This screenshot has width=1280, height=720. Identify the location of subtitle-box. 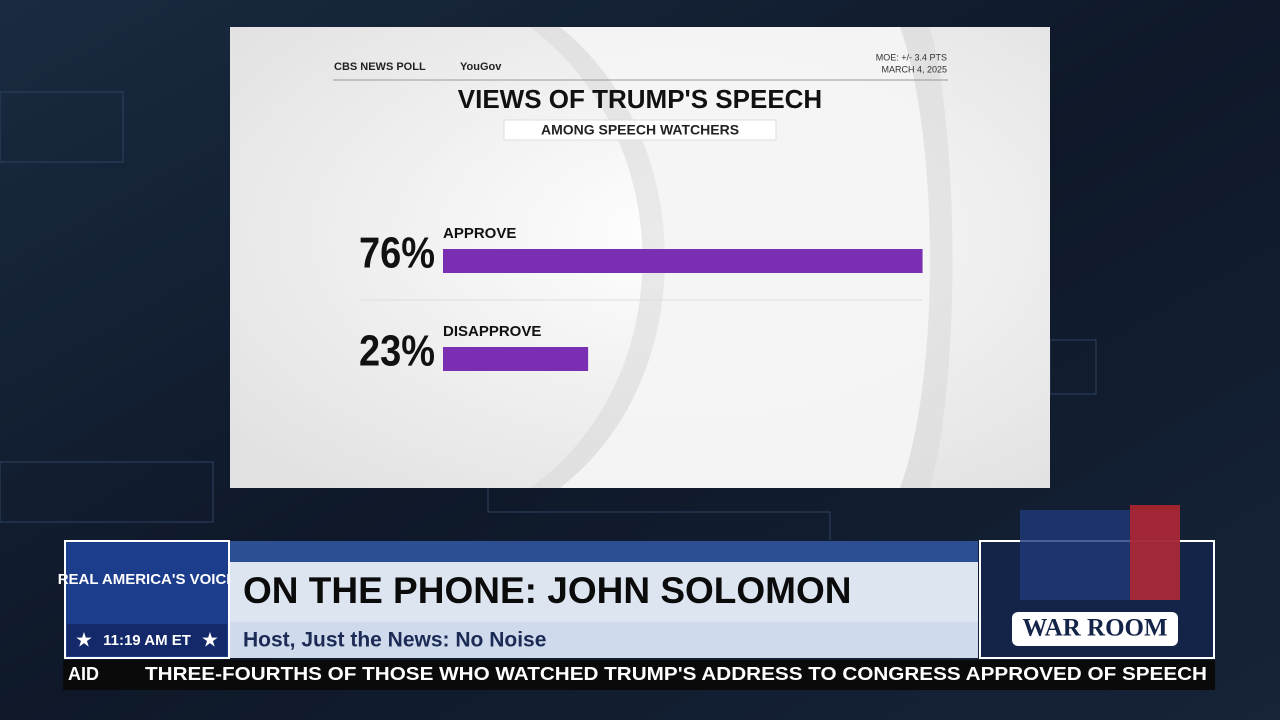
(640, 130).